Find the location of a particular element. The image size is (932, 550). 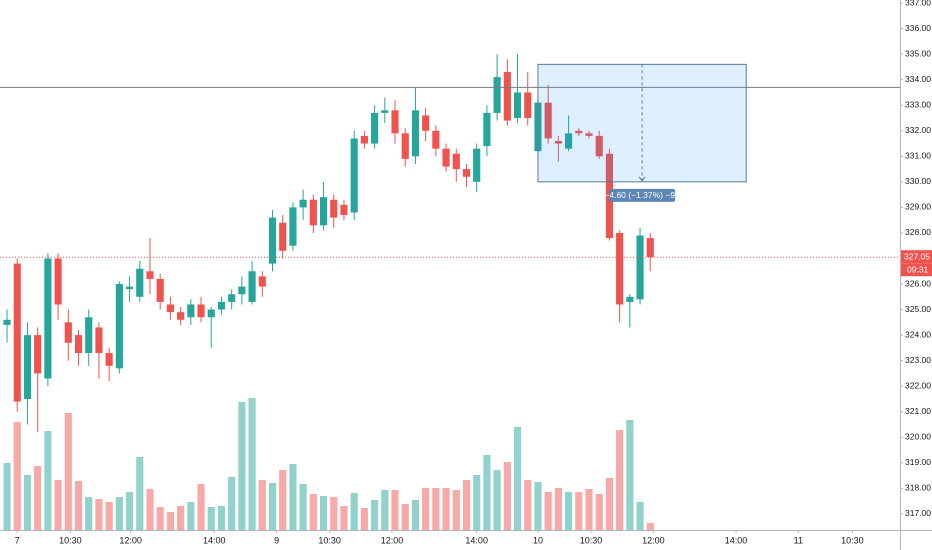

y-tick-label: 332.00 is located at coordinates (918, 130).